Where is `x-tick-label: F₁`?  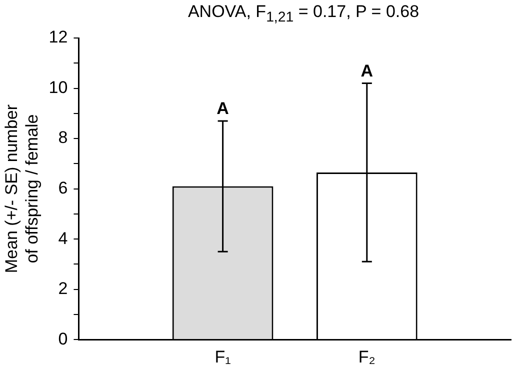 x-tick-label: F₁ is located at coordinates (223, 356).